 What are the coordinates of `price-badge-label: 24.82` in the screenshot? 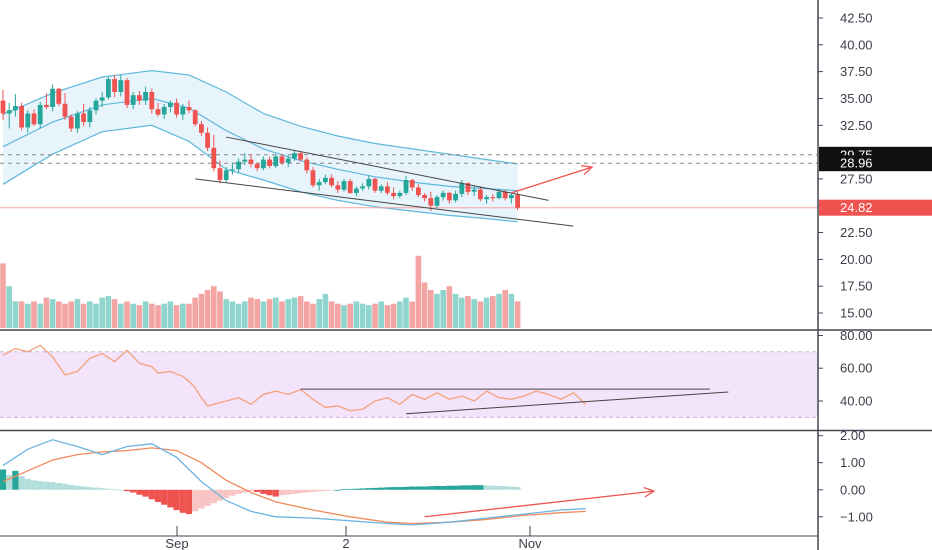 It's located at (856, 207).